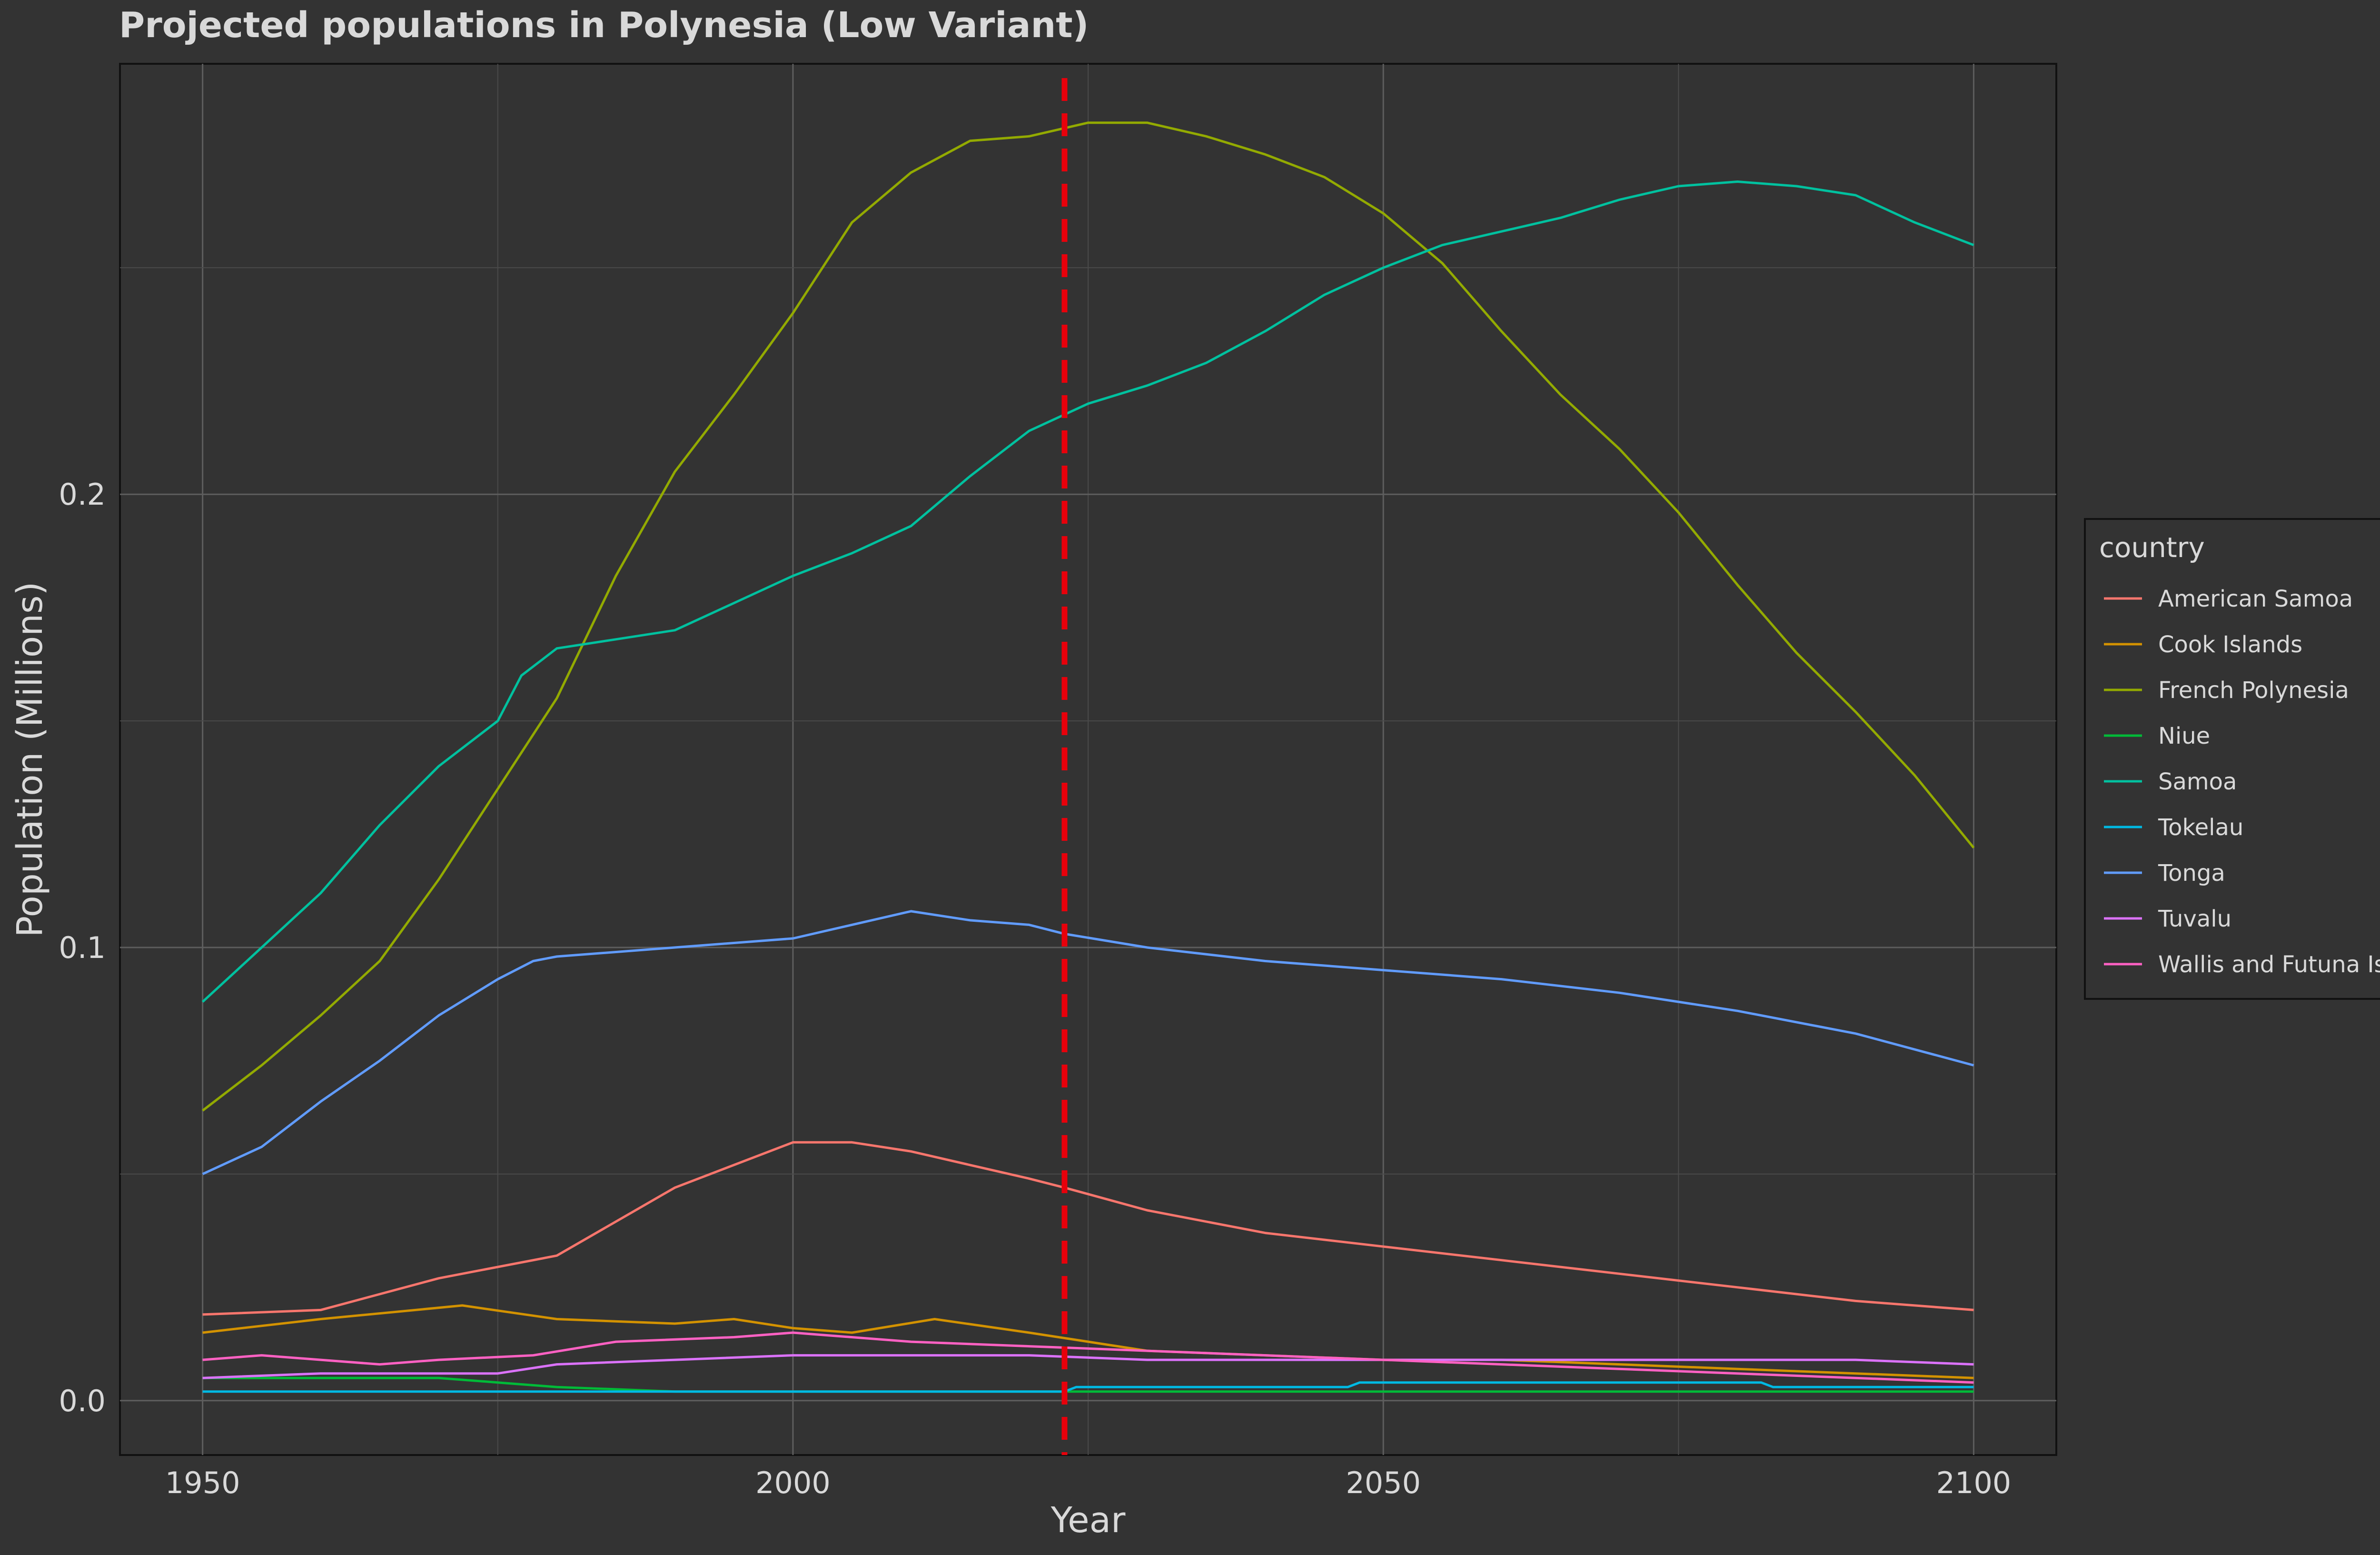 This screenshot has width=2380, height=1555. I want to click on series-line-wallis-and-futuna-islands, so click(1088, 1357).